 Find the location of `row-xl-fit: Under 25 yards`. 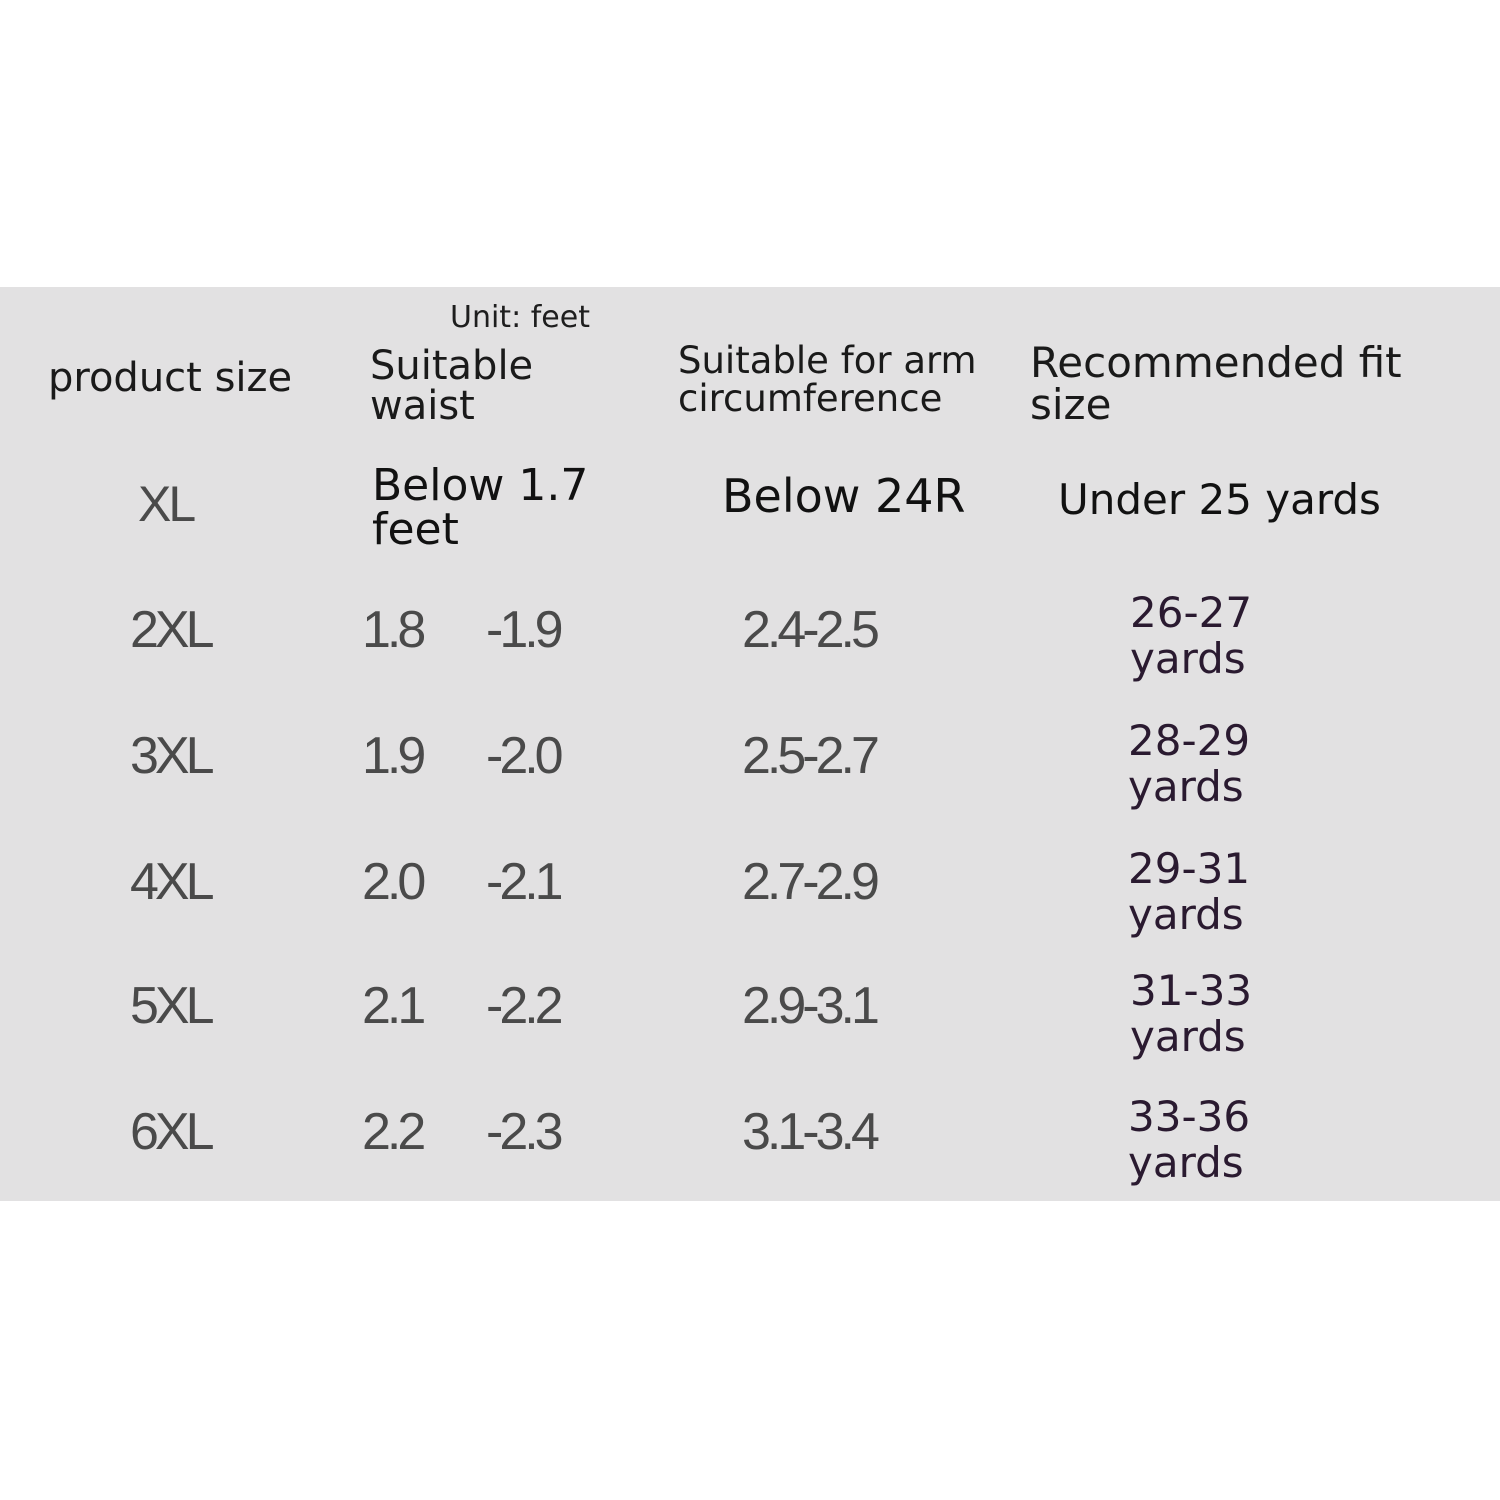

row-xl-fit: Under 25 yards is located at coordinates (1219, 499).